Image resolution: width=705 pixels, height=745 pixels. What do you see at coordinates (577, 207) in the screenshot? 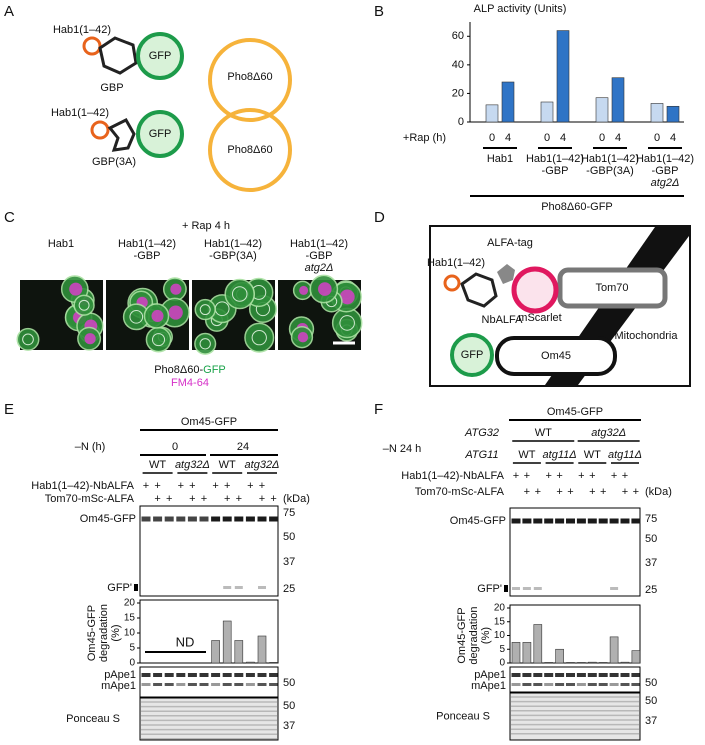
I see `group-label: Pho8Δ60-GFP` at bounding box center [577, 207].